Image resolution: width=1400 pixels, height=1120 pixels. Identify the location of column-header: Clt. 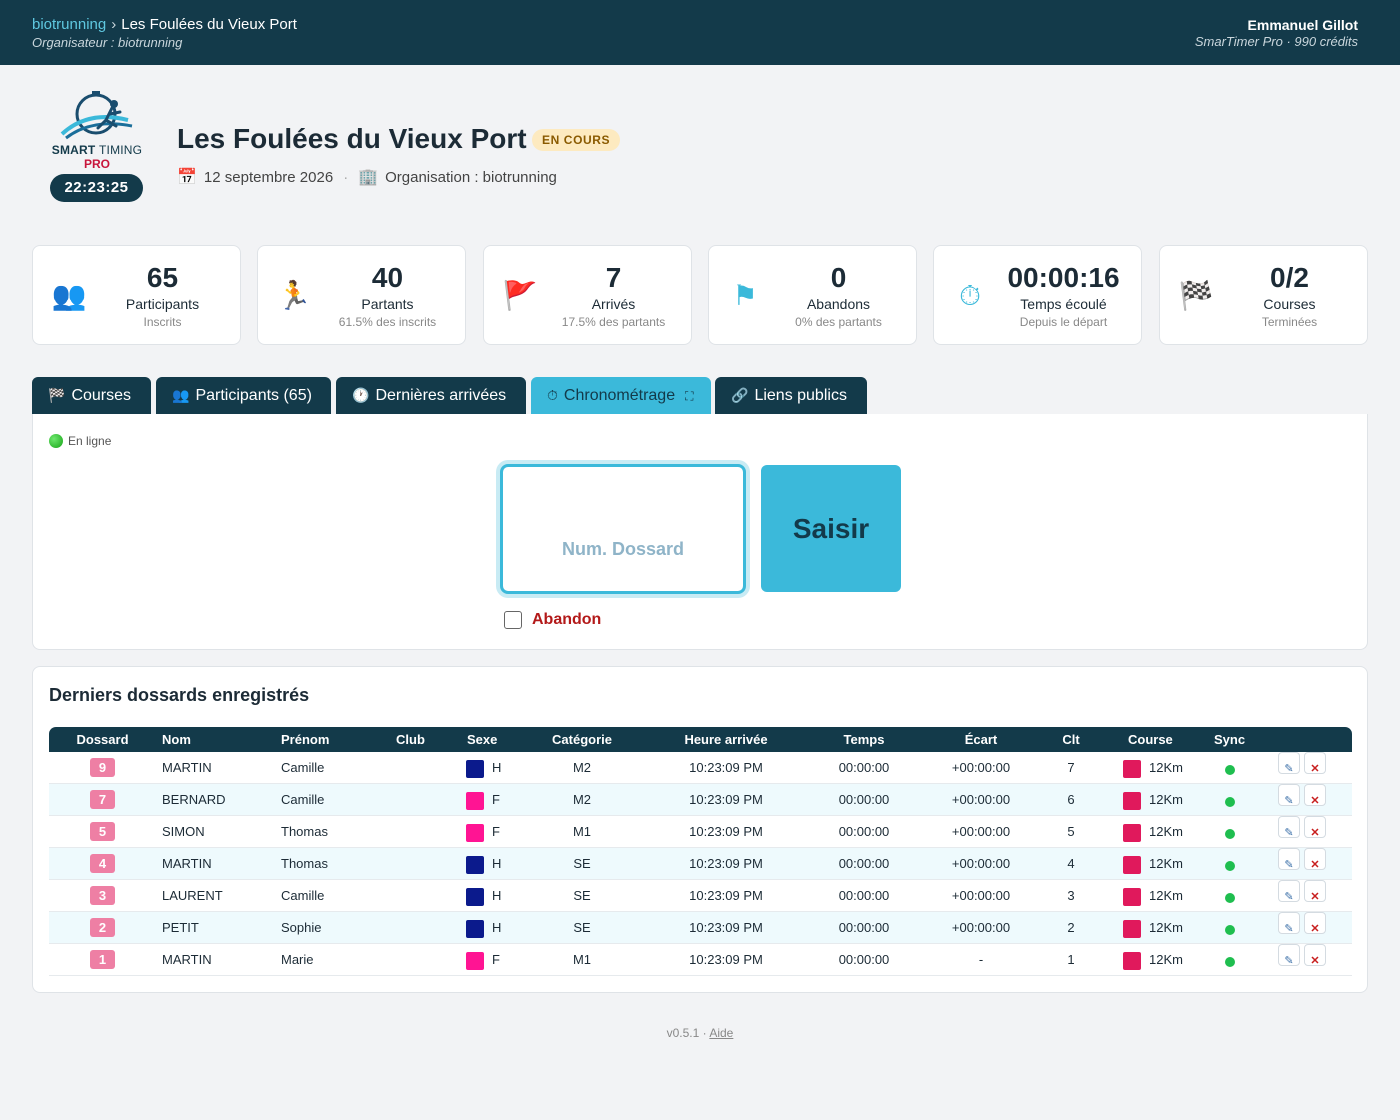
(1071, 739).